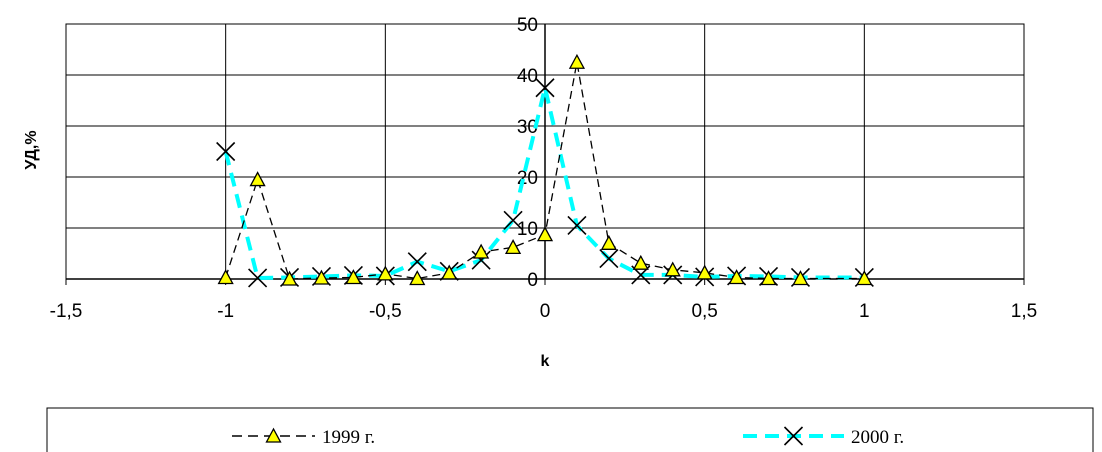  Describe the element at coordinates (273, 435) in the screenshot. I see `legend-marker-1999` at that location.